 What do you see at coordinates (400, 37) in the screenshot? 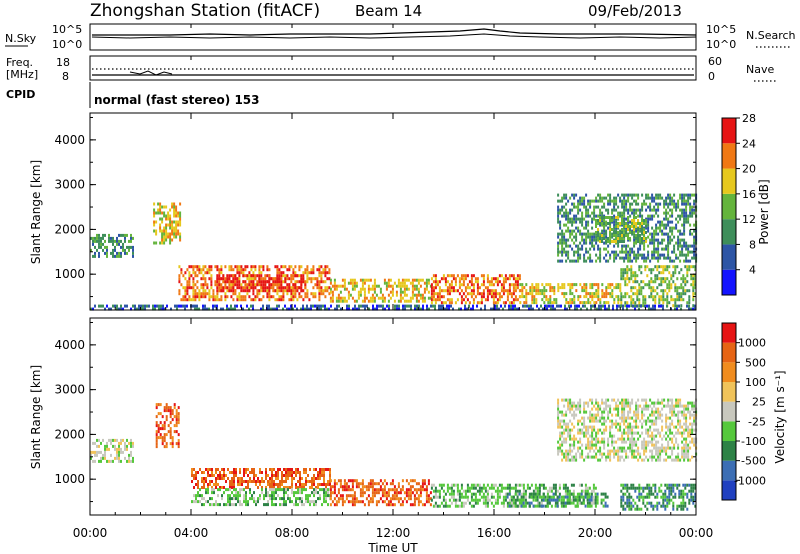
I see `nsky-panel: N.Sky 10^5 10^0 10^5 10^0 N.Search` at bounding box center [400, 37].